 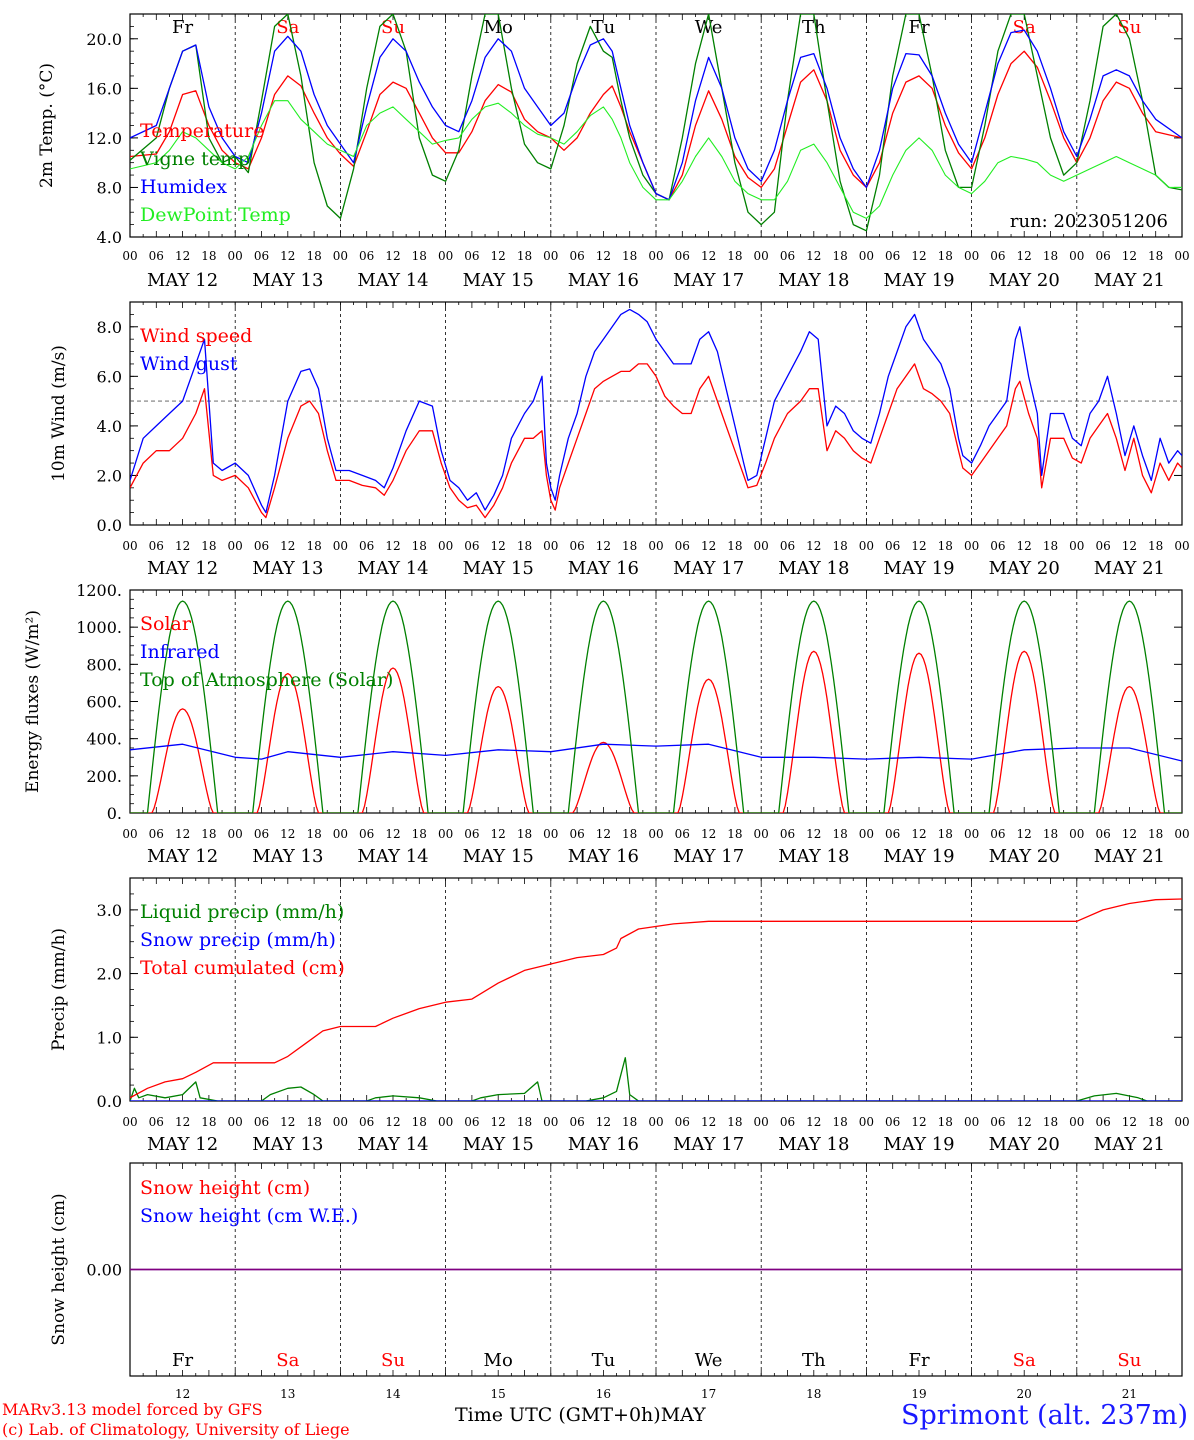 What do you see at coordinates (59, 1269) in the screenshot?
I see `y-axis-label: Snow height (cm)` at bounding box center [59, 1269].